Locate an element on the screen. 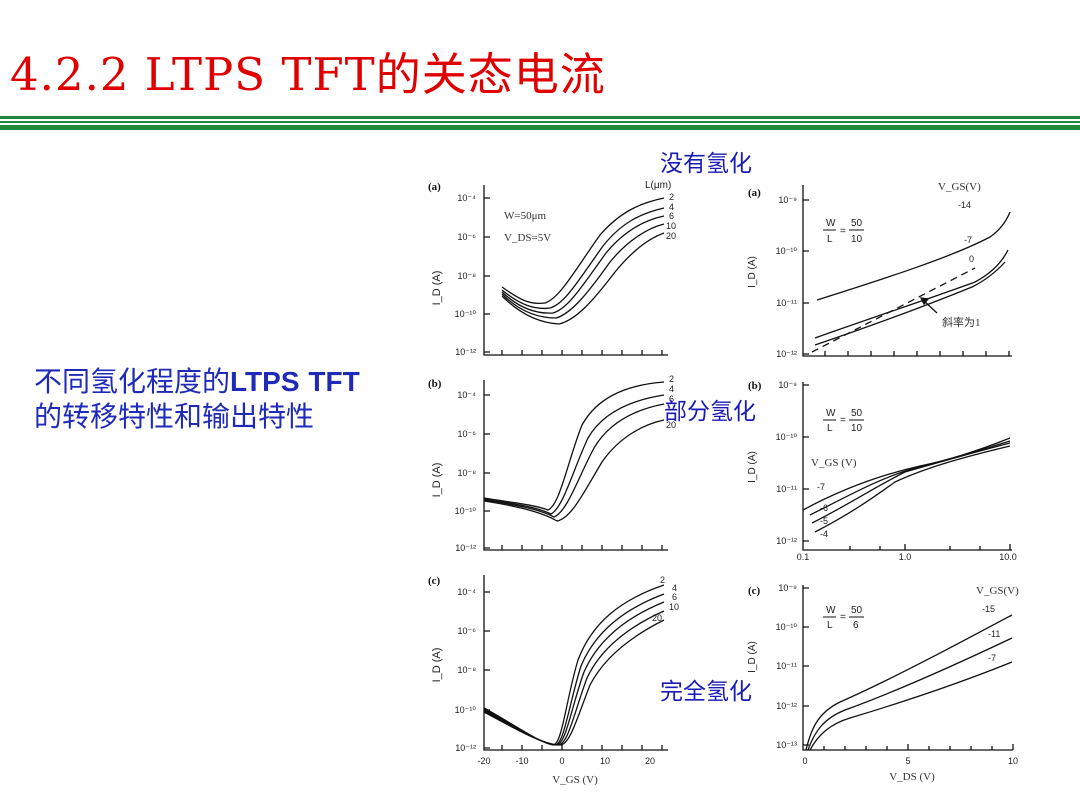  transfer-b-axes is located at coordinates (575, 465).